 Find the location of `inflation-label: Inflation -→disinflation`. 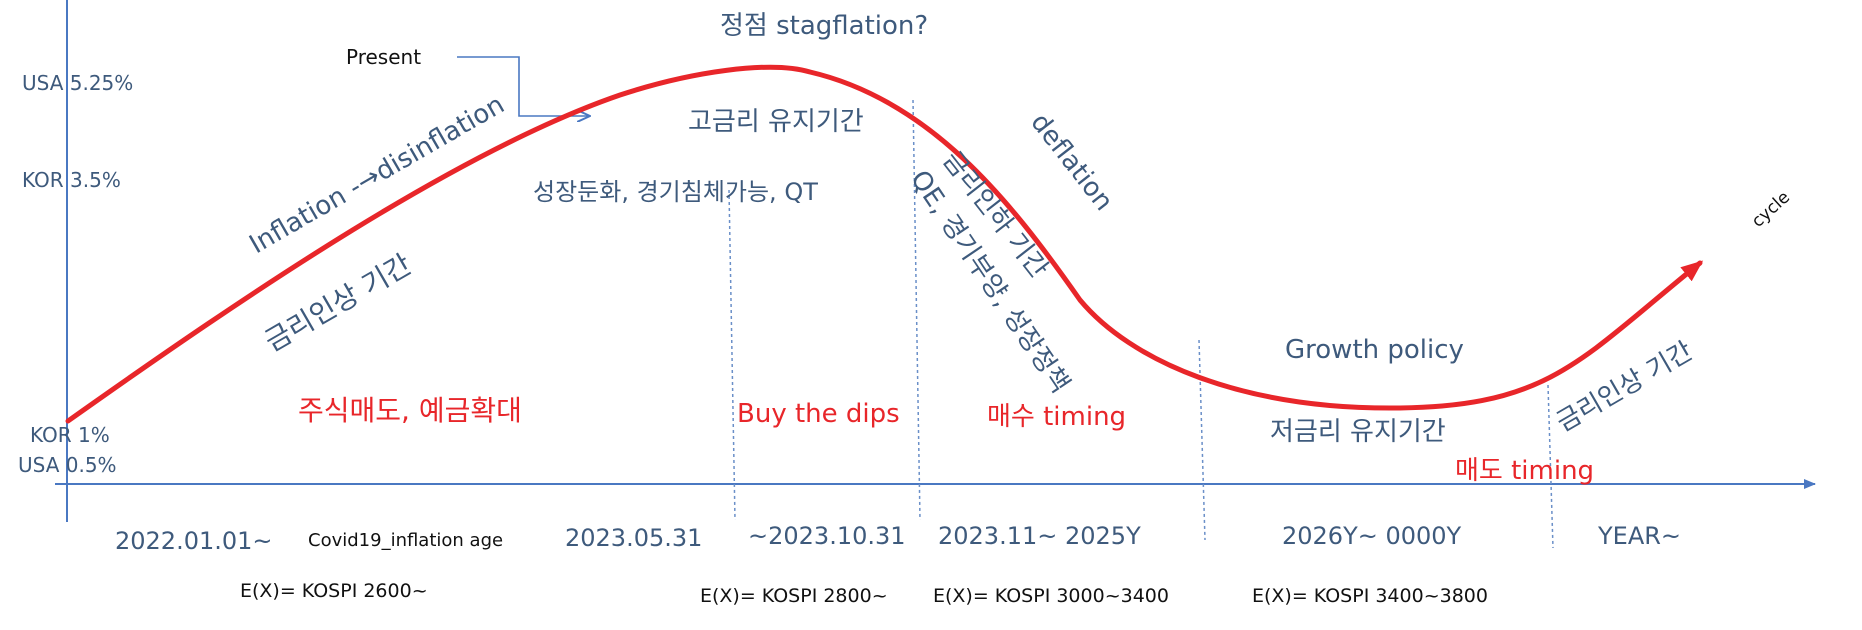

inflation-label: Inflation -→disinflation is located at coordinates (377, 175).